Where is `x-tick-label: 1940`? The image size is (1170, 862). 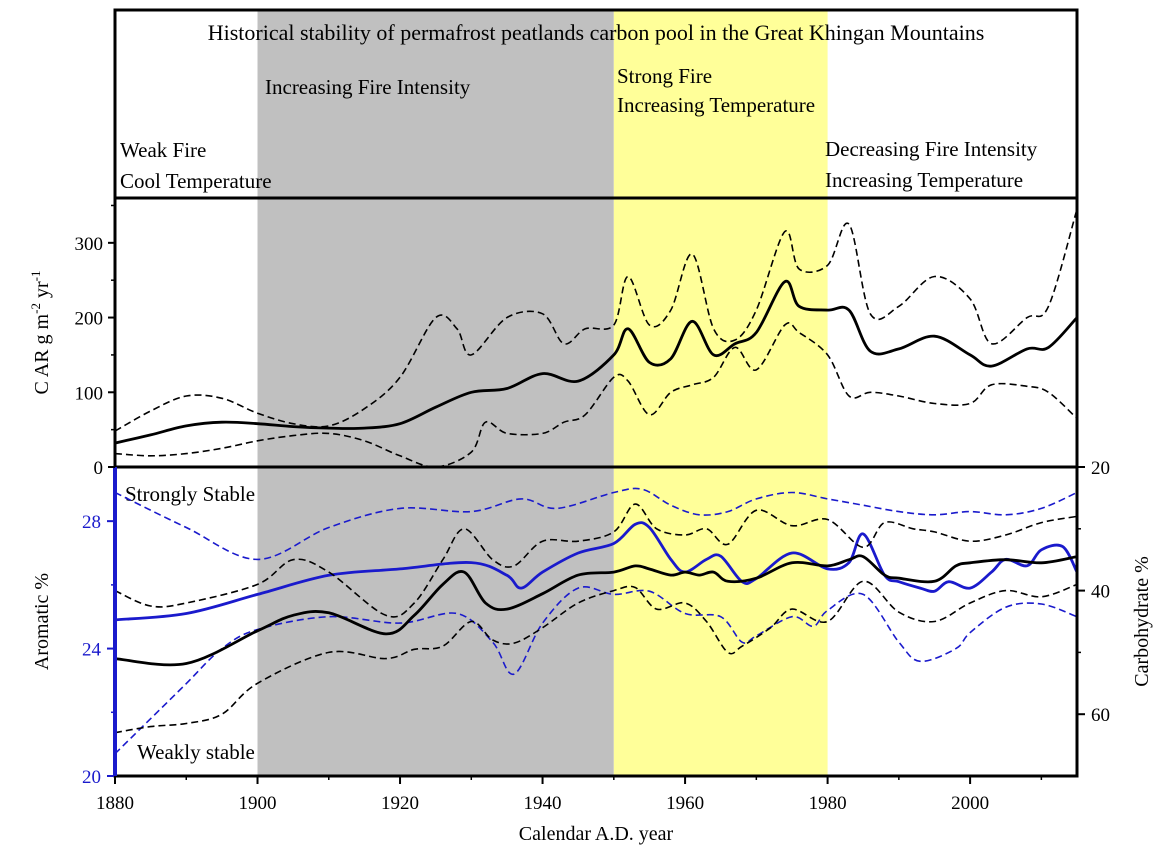
x-tick-label: 1940 is located at coordinates (543, 803).